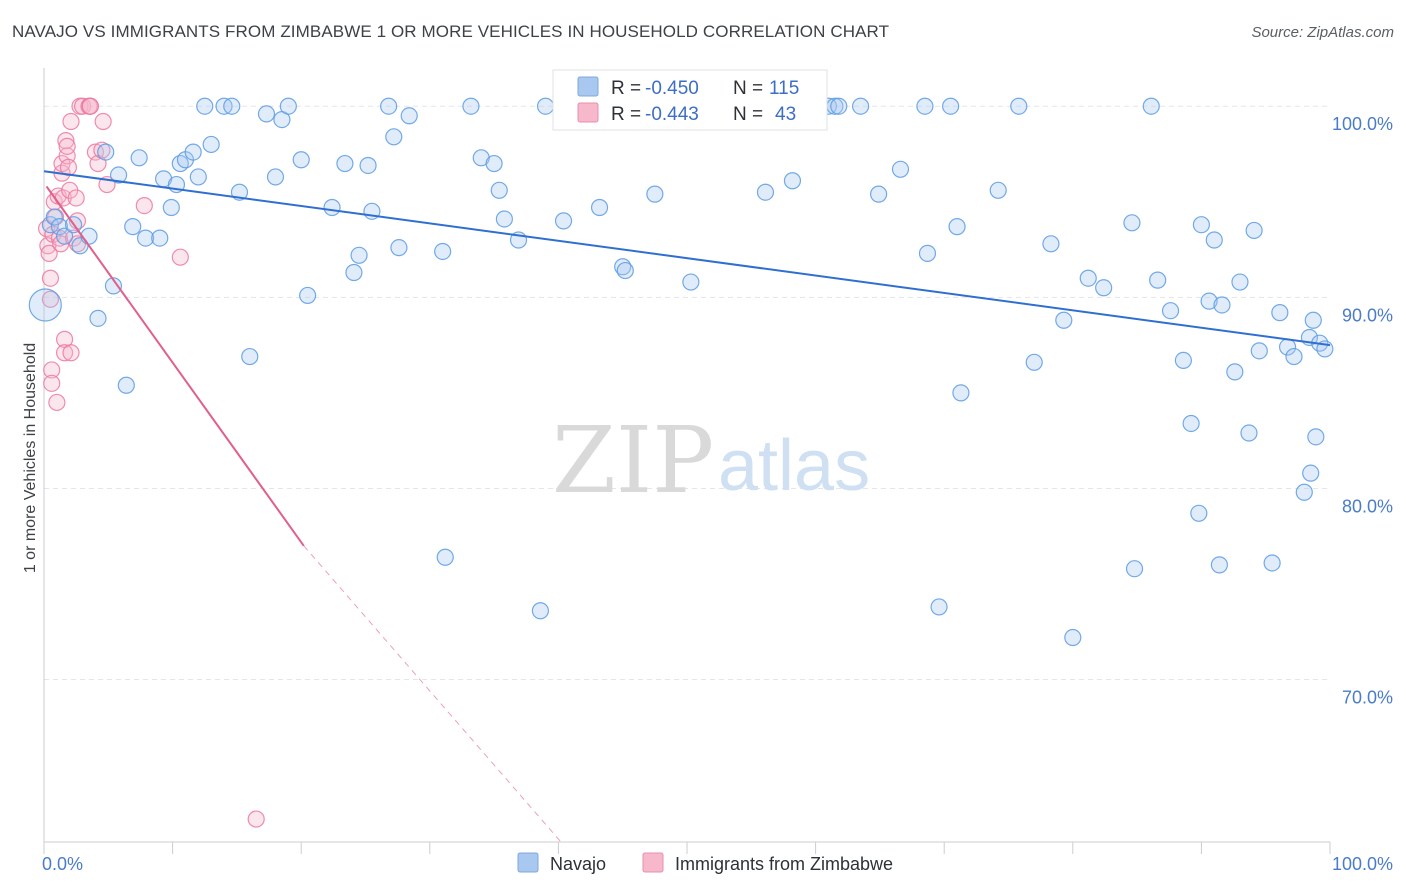 The width and height of the screenshot is (1406, 892). Describe the element at coordinates (432, 694) in the screenshot. I see `zimbabwe-trend-extension` at that location.